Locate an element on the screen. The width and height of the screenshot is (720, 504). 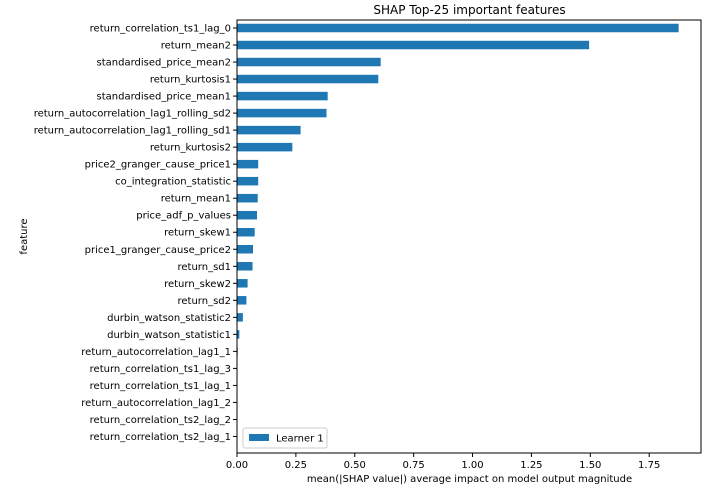
y-tick-label: return_sd2 is located at coordinates (205, 301).